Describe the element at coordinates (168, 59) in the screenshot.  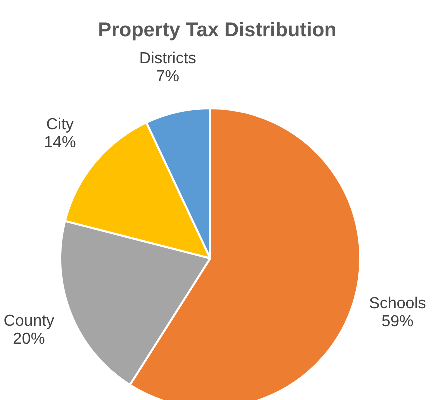
I see `slice-label: Districts` at that location.